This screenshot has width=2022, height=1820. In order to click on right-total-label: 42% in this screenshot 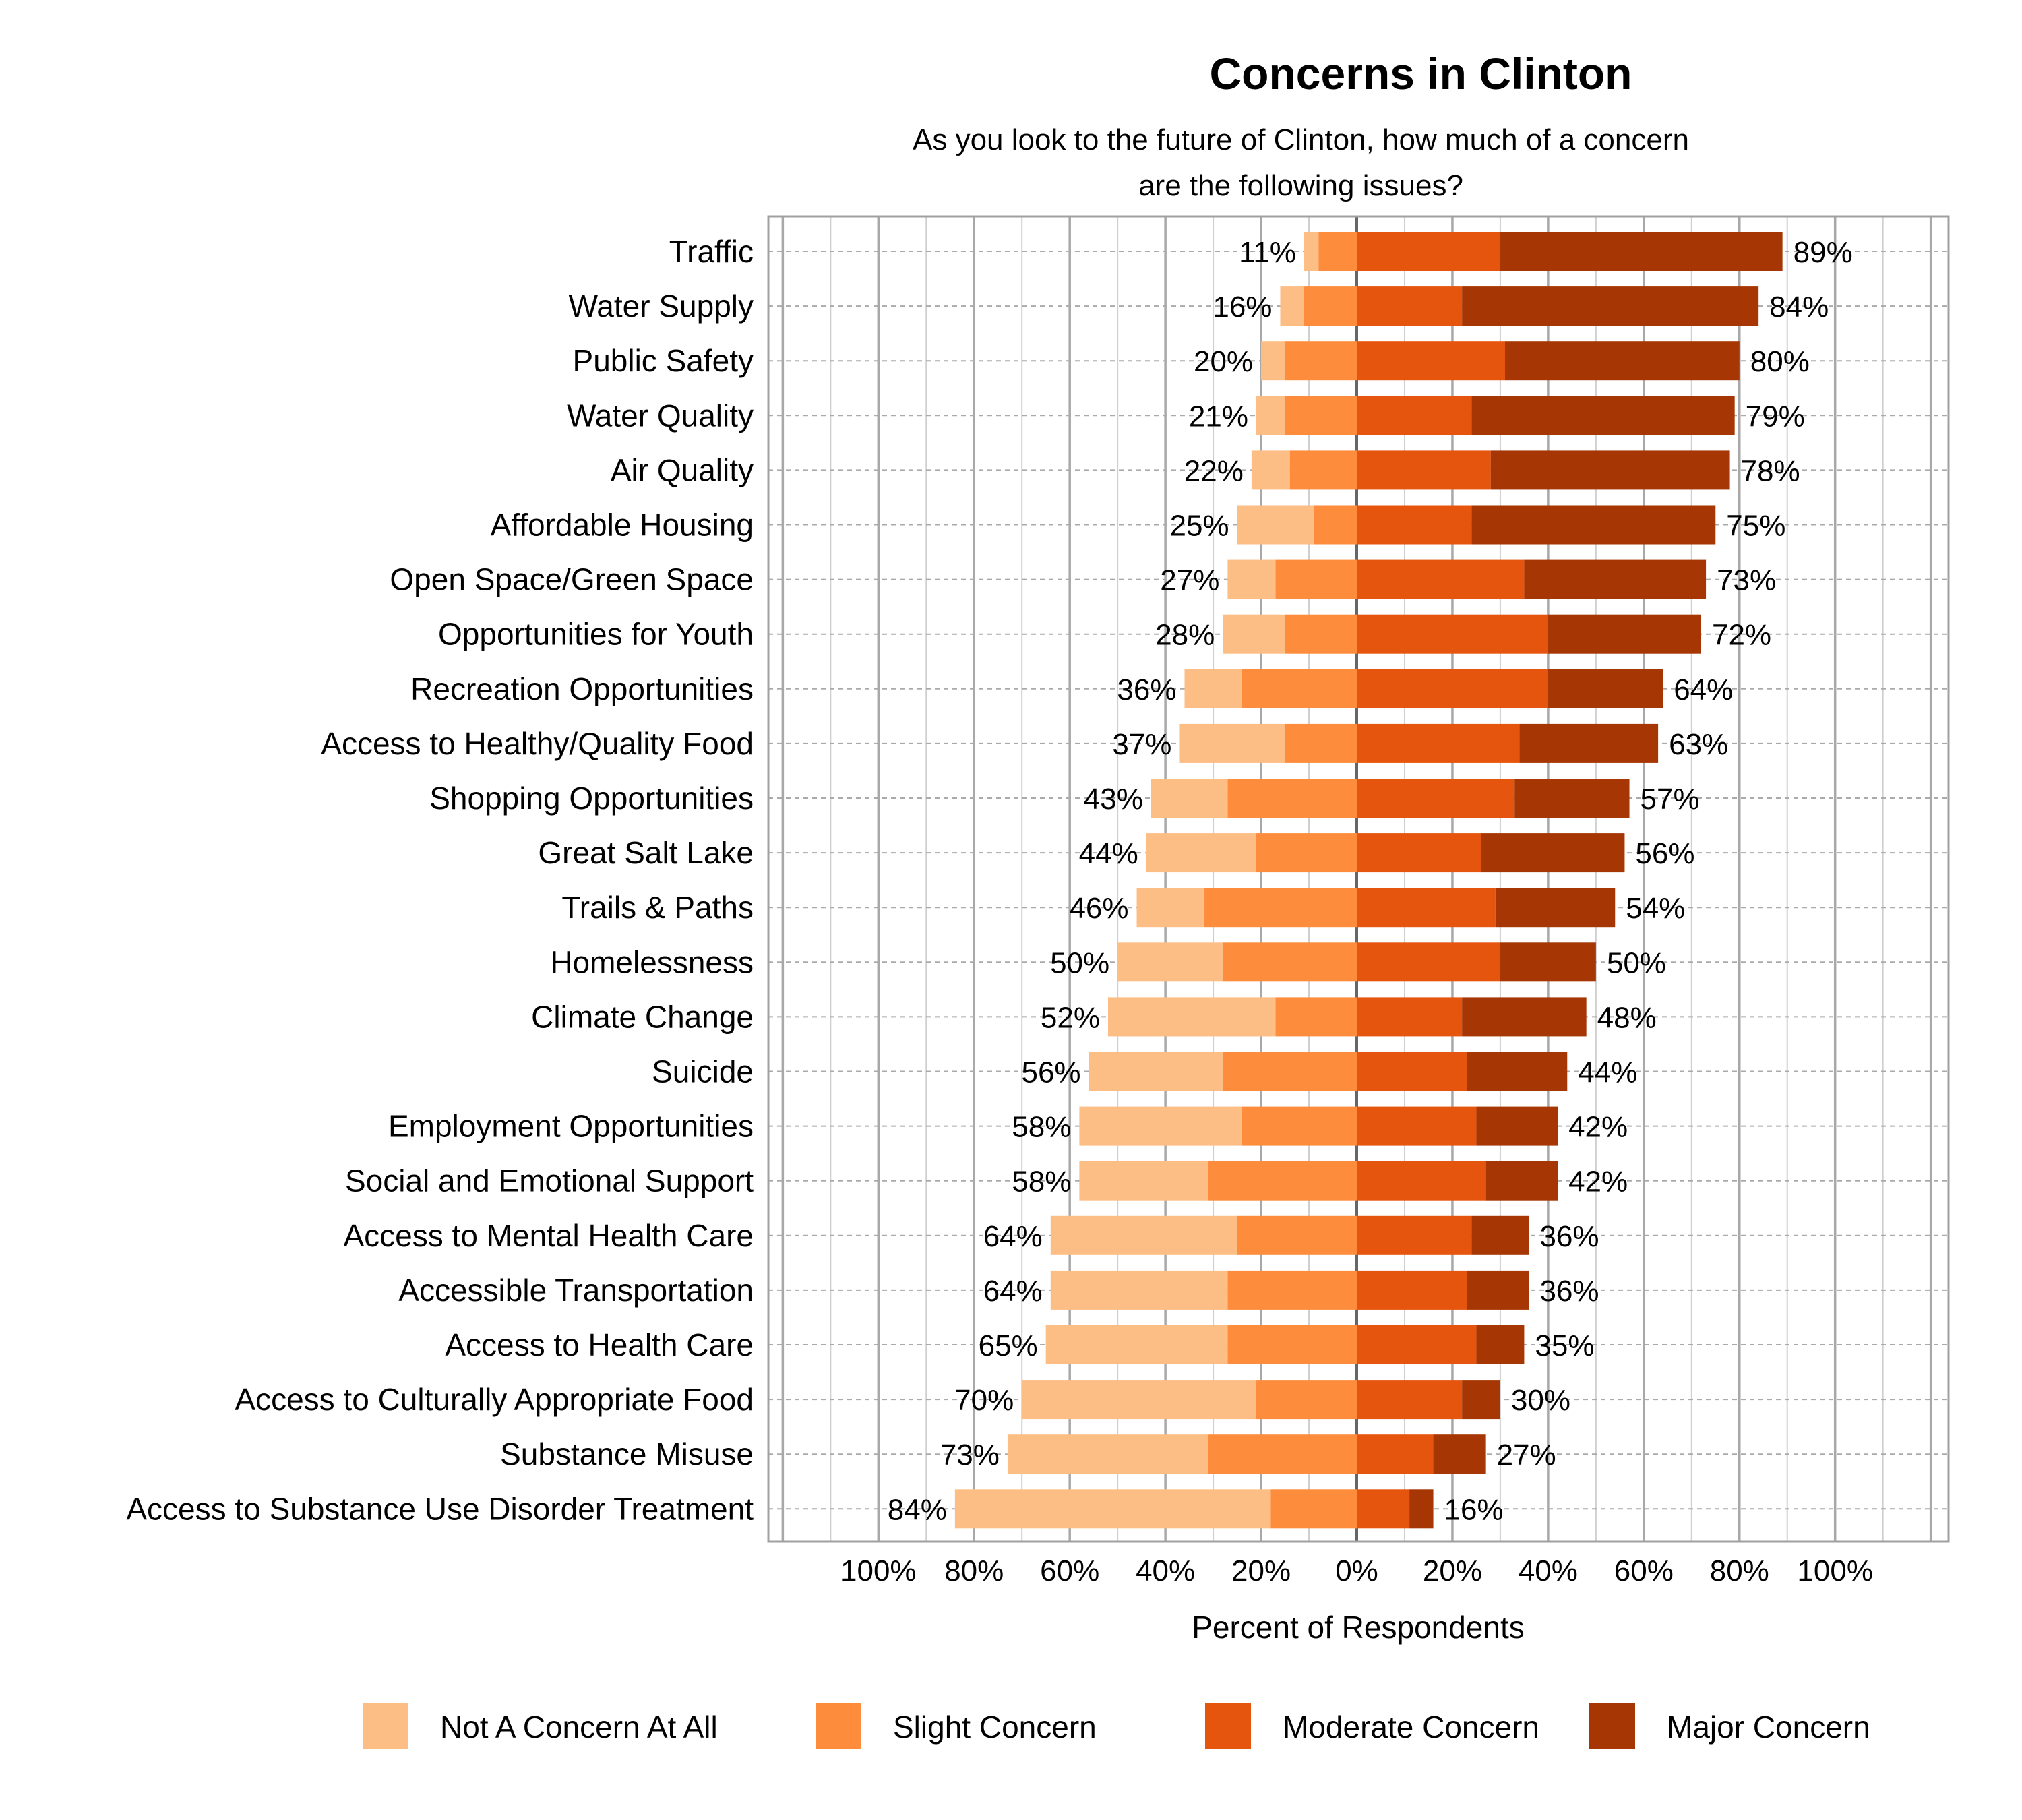, I will do `click(1598, 1182)`.